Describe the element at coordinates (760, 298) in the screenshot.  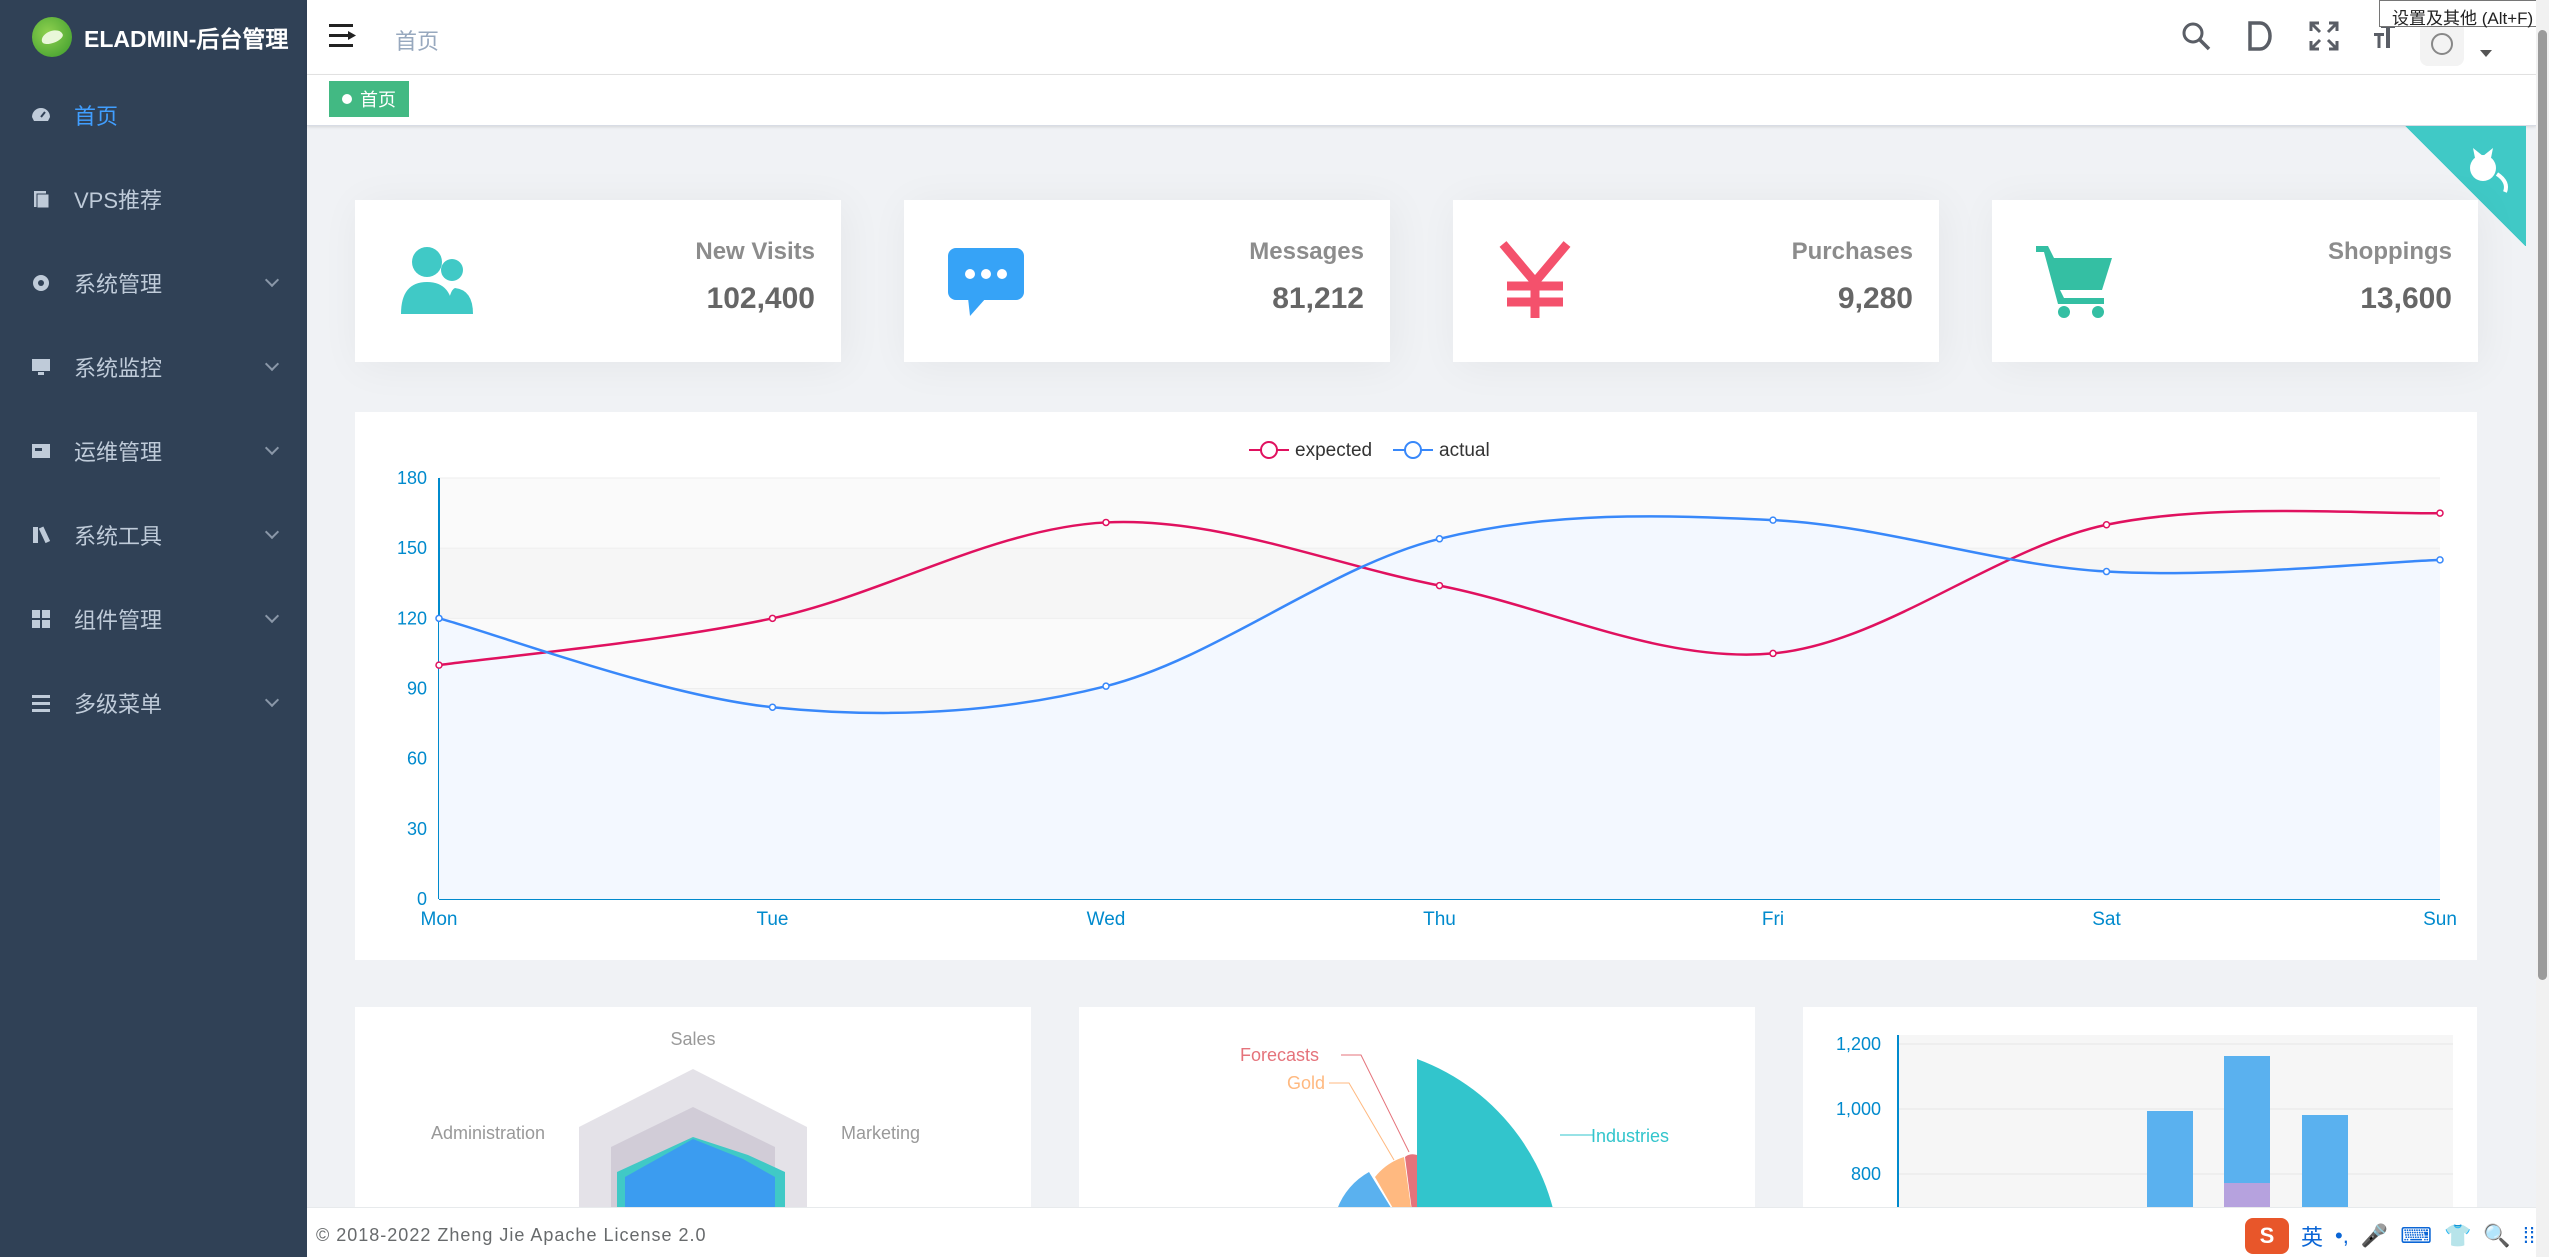
I see `card-value: 102,400` at that location.